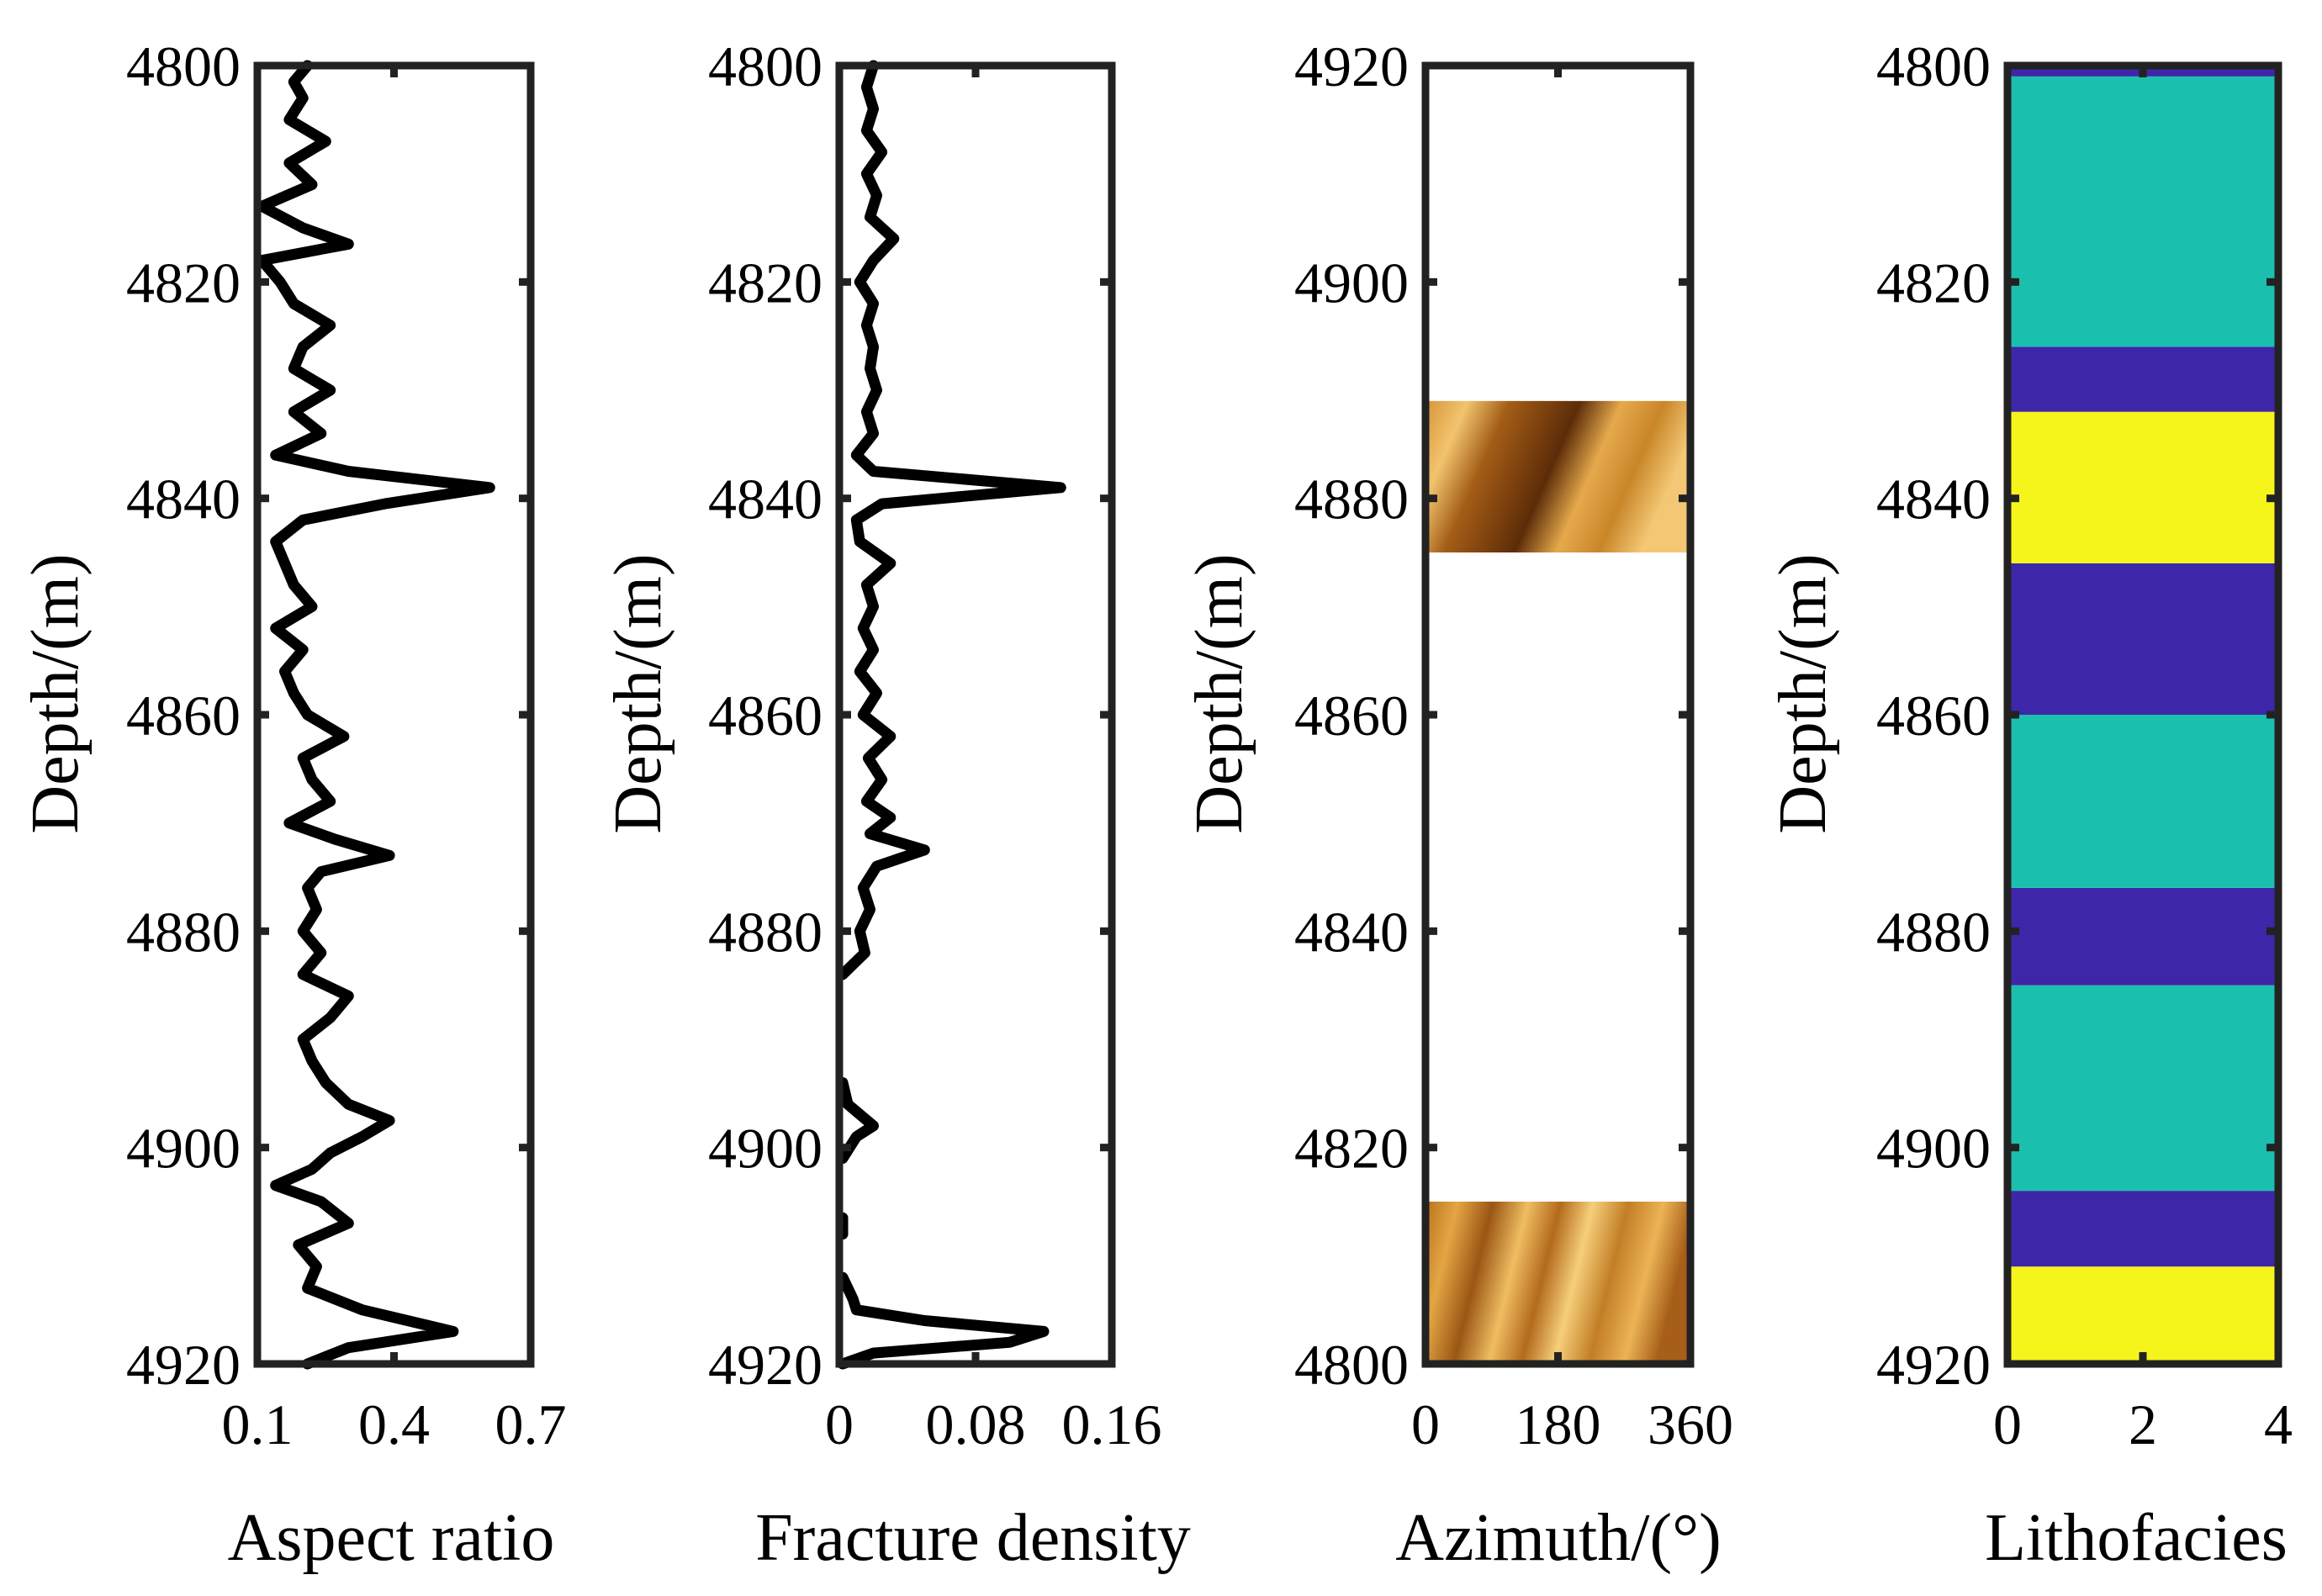  I want to click on y-axis-title-panel-2: Depth/(m), so click(638, 693).